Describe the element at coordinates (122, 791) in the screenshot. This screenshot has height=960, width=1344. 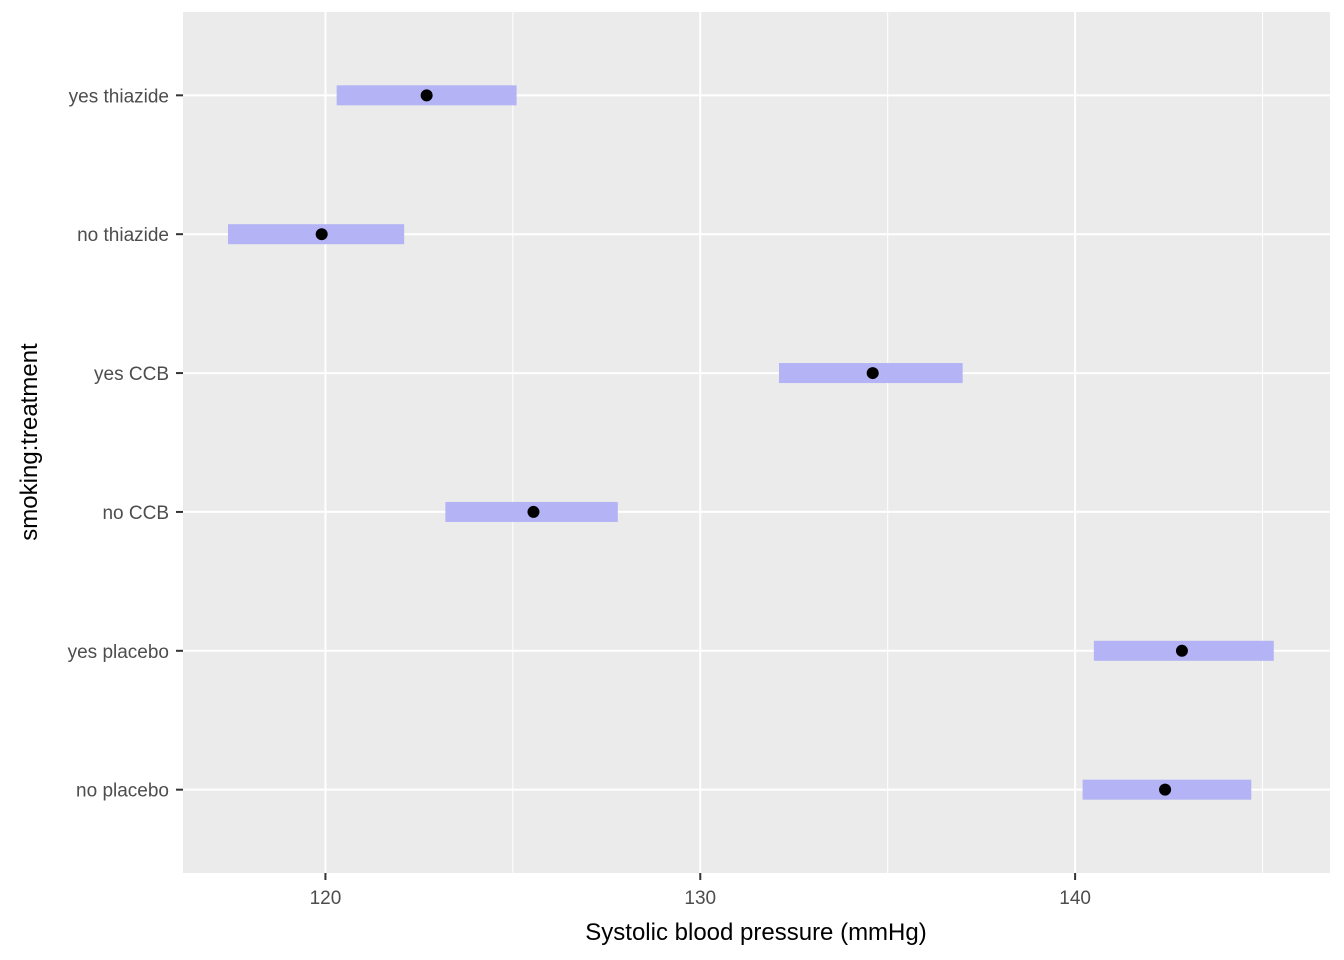
I see `y-tick-label: no placebo` at that location.